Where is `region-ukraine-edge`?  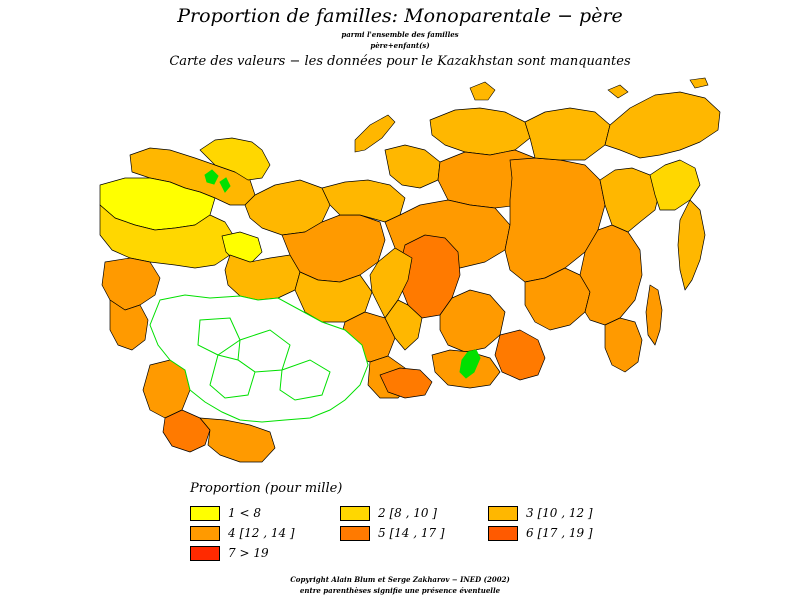
region-ukraine-edge is located at coordinates (129, 325).